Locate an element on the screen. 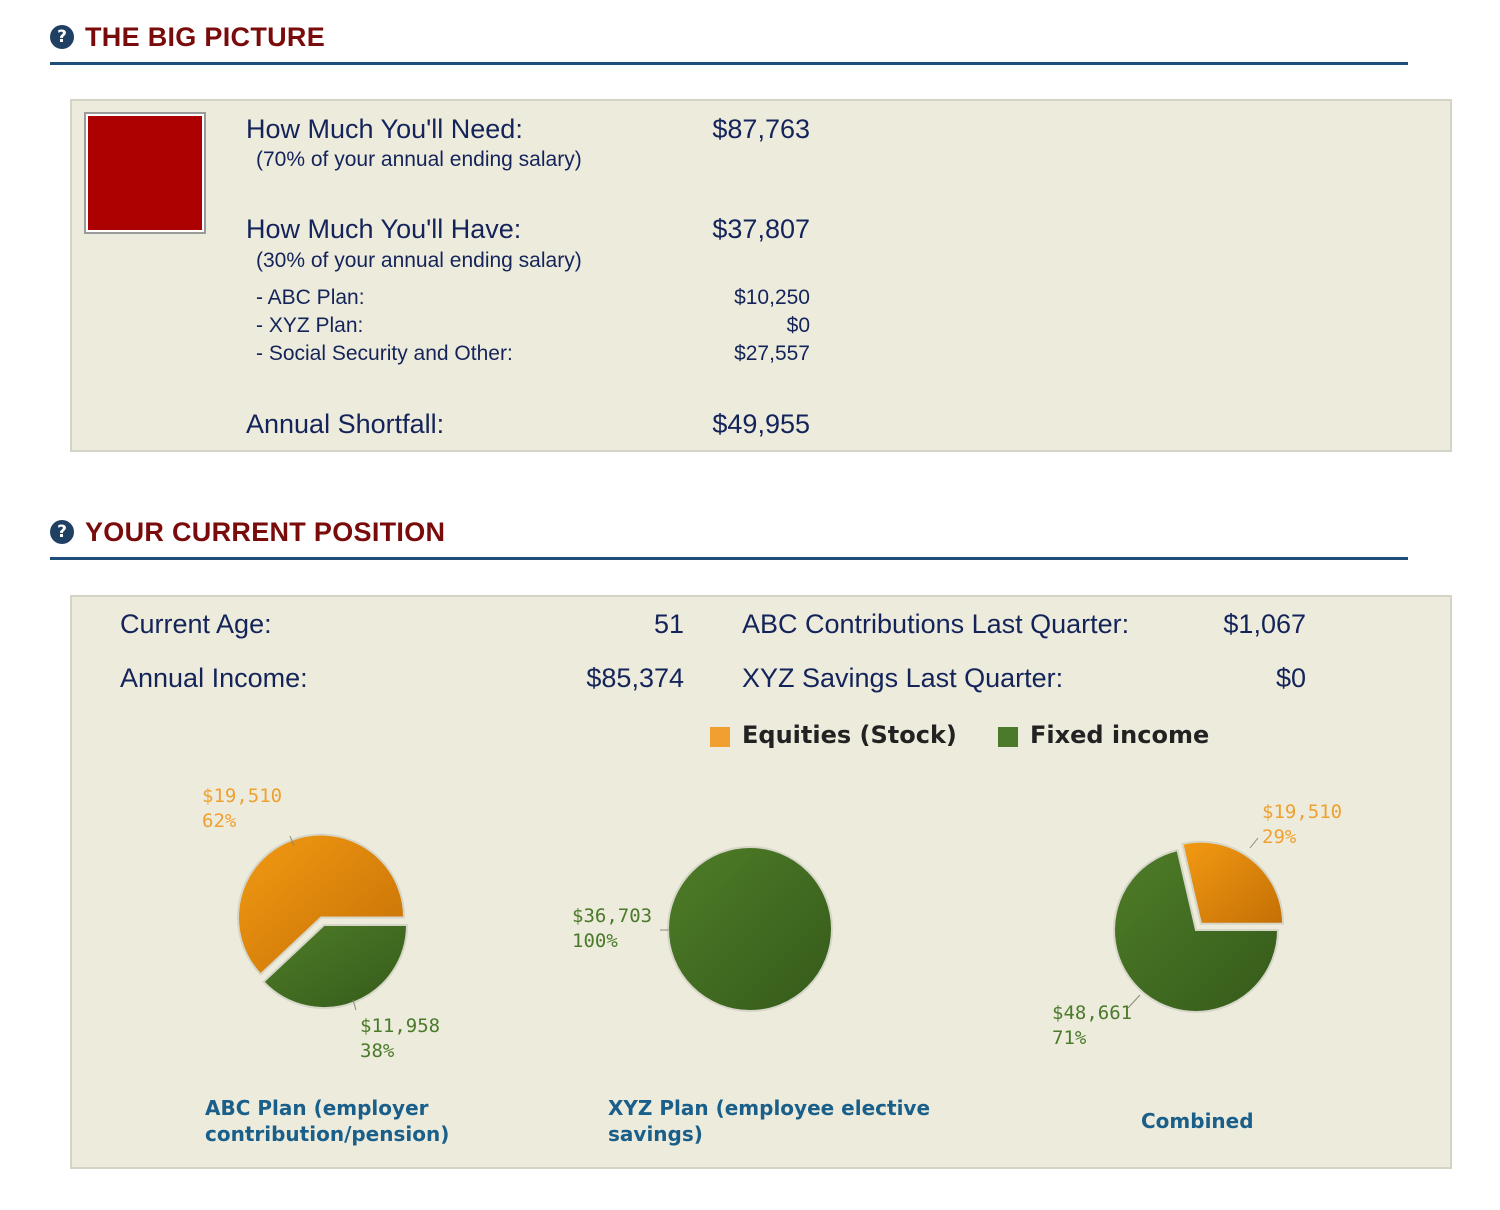  need-label: How Much You'll Need: is located at coordinates (384, 129).